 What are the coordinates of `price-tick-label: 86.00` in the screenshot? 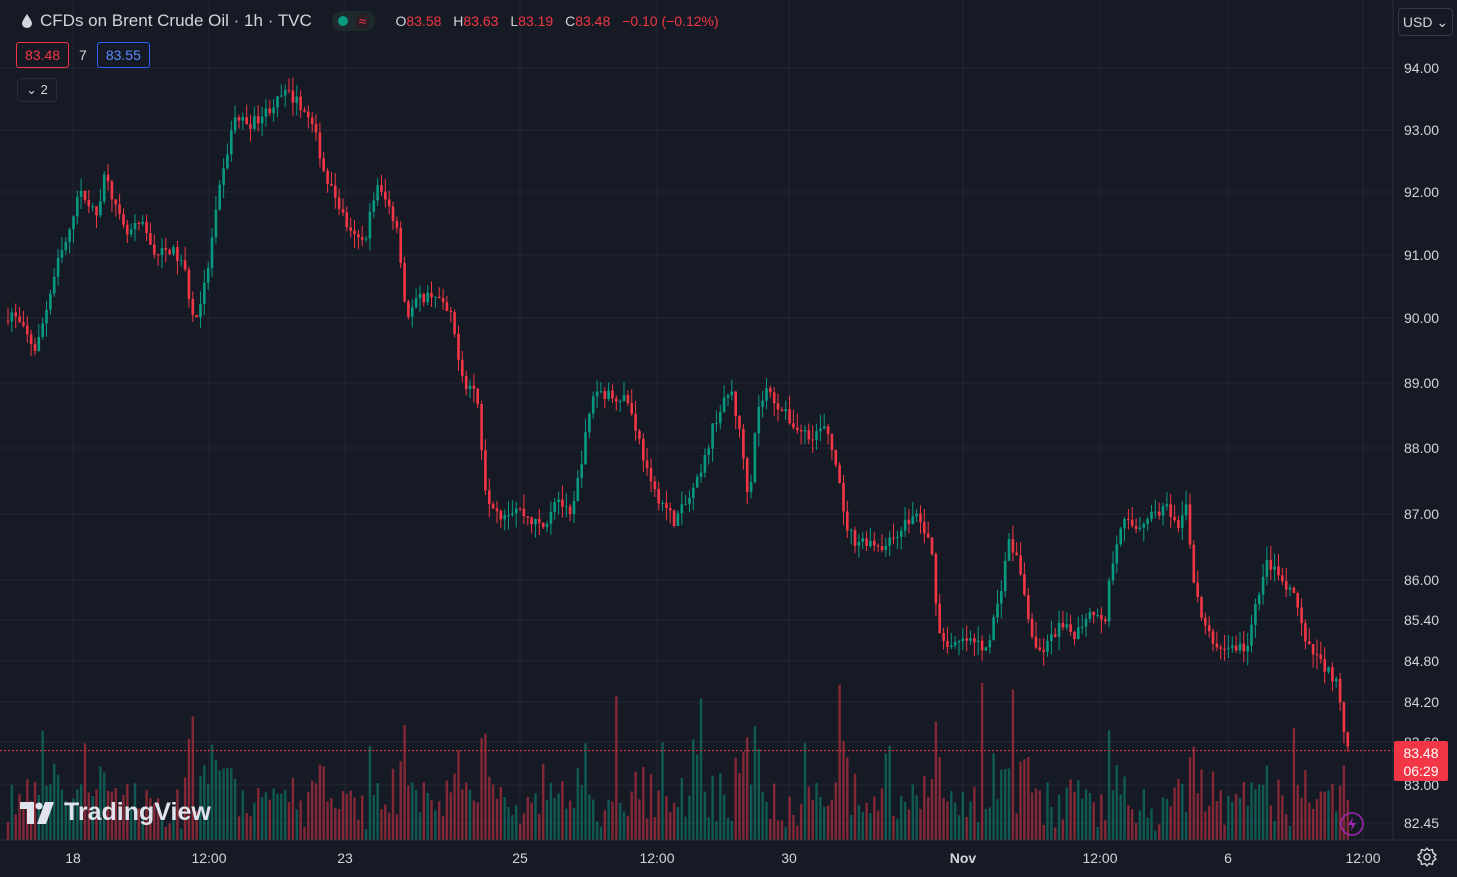 It's located at (1421, 580).